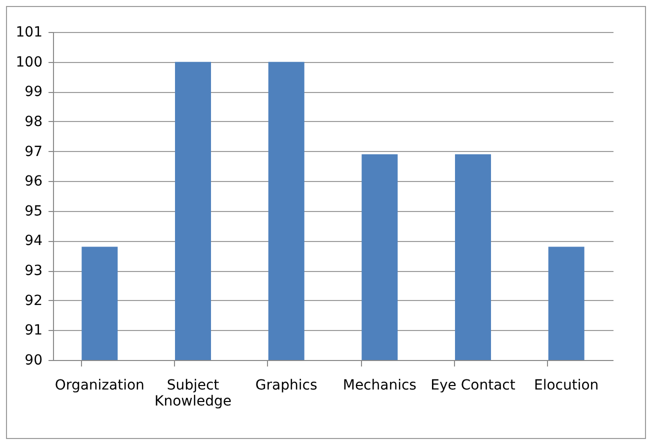 The width and height of the screenshot is (658, 447). What do you see at coordinates (33, 300) in the screenshot?
I see `y-tick-label: 92` at bounding box center [33, 300].